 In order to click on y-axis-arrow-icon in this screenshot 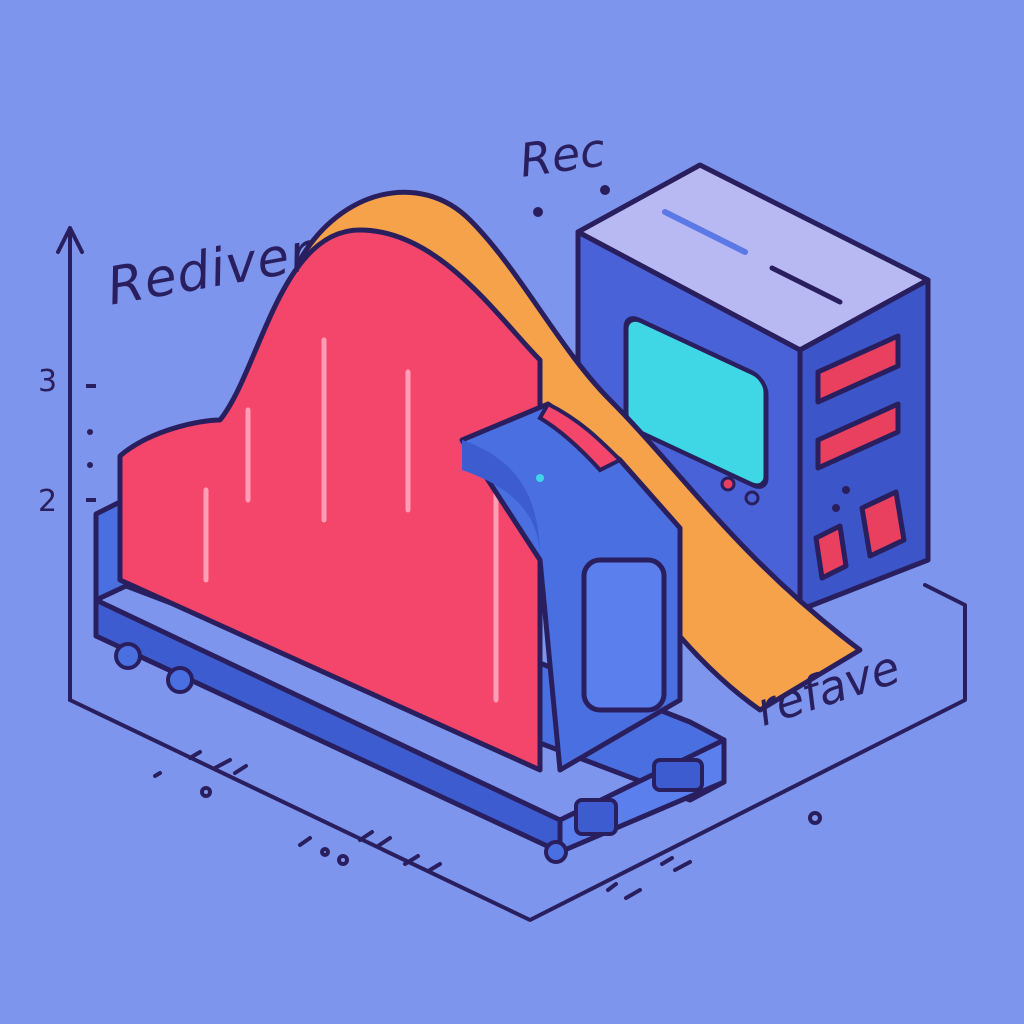, I will do `click(76, 464)`.